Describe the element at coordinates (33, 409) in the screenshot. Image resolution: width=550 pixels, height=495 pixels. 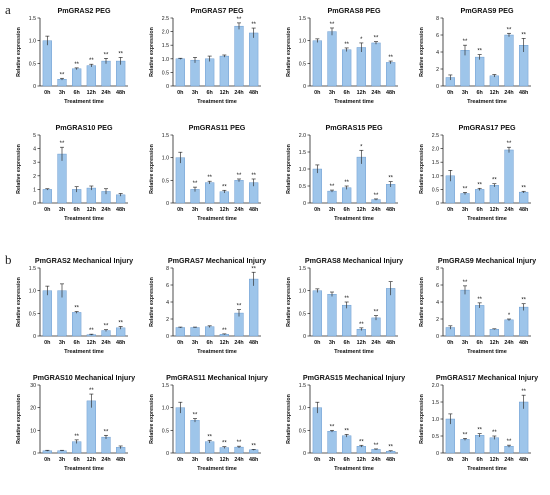
I see `y-tick-label: 20` at that location.